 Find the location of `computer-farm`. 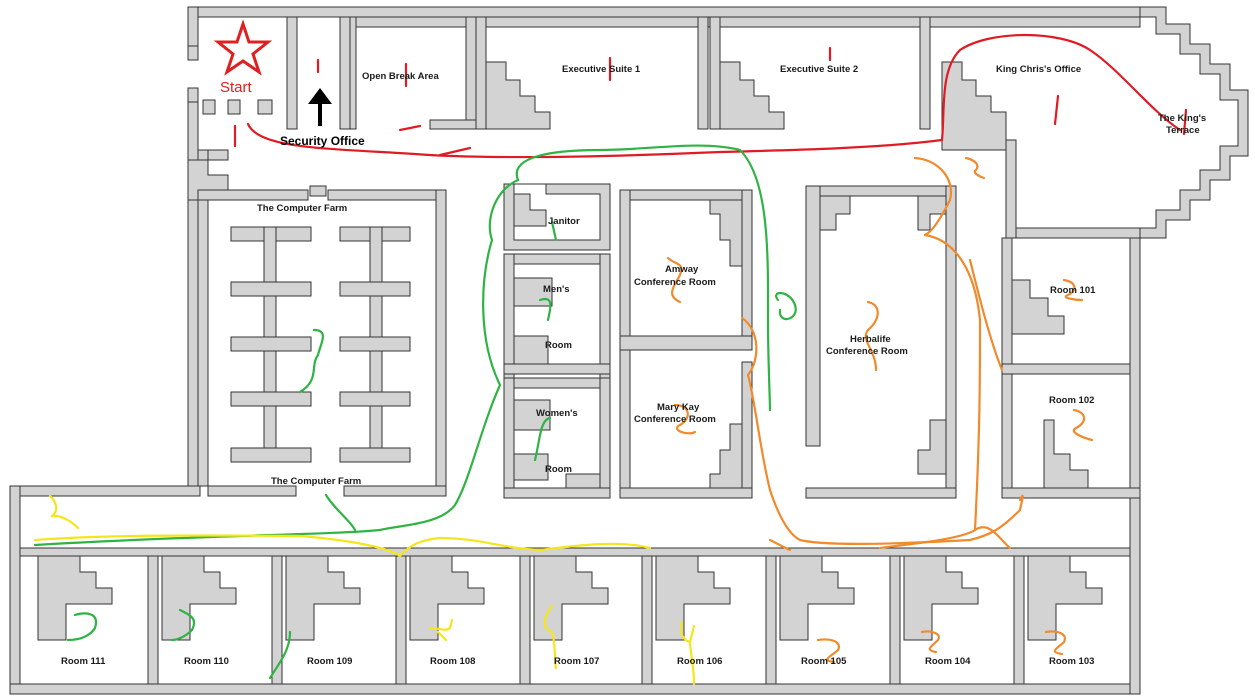

computer-farm is located at coordinates (317, 328).